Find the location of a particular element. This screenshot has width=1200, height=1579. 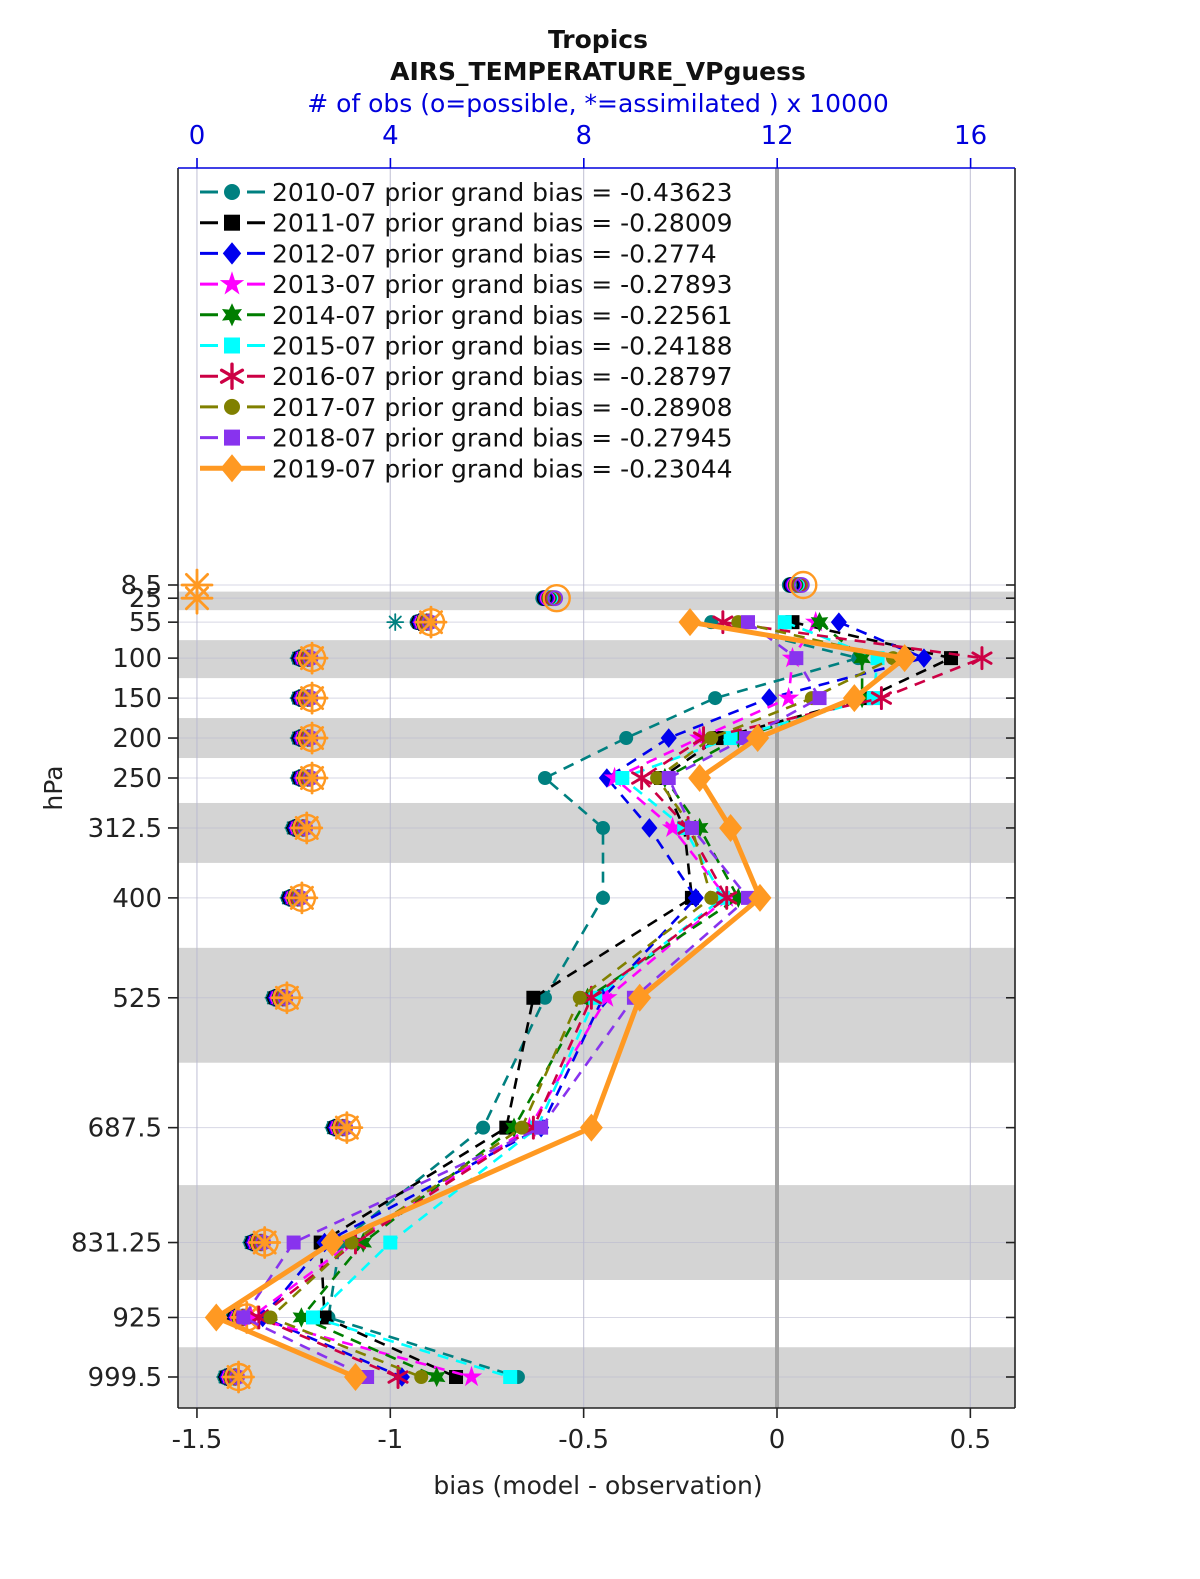

obs-possible-circle is located at coordinates (555, 598).